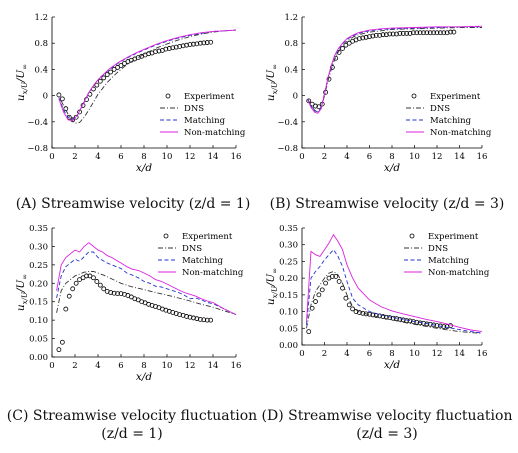 This screenshot has height=453, width=518. I want to click on y-tick-label: 0.4, so click(41, 70).